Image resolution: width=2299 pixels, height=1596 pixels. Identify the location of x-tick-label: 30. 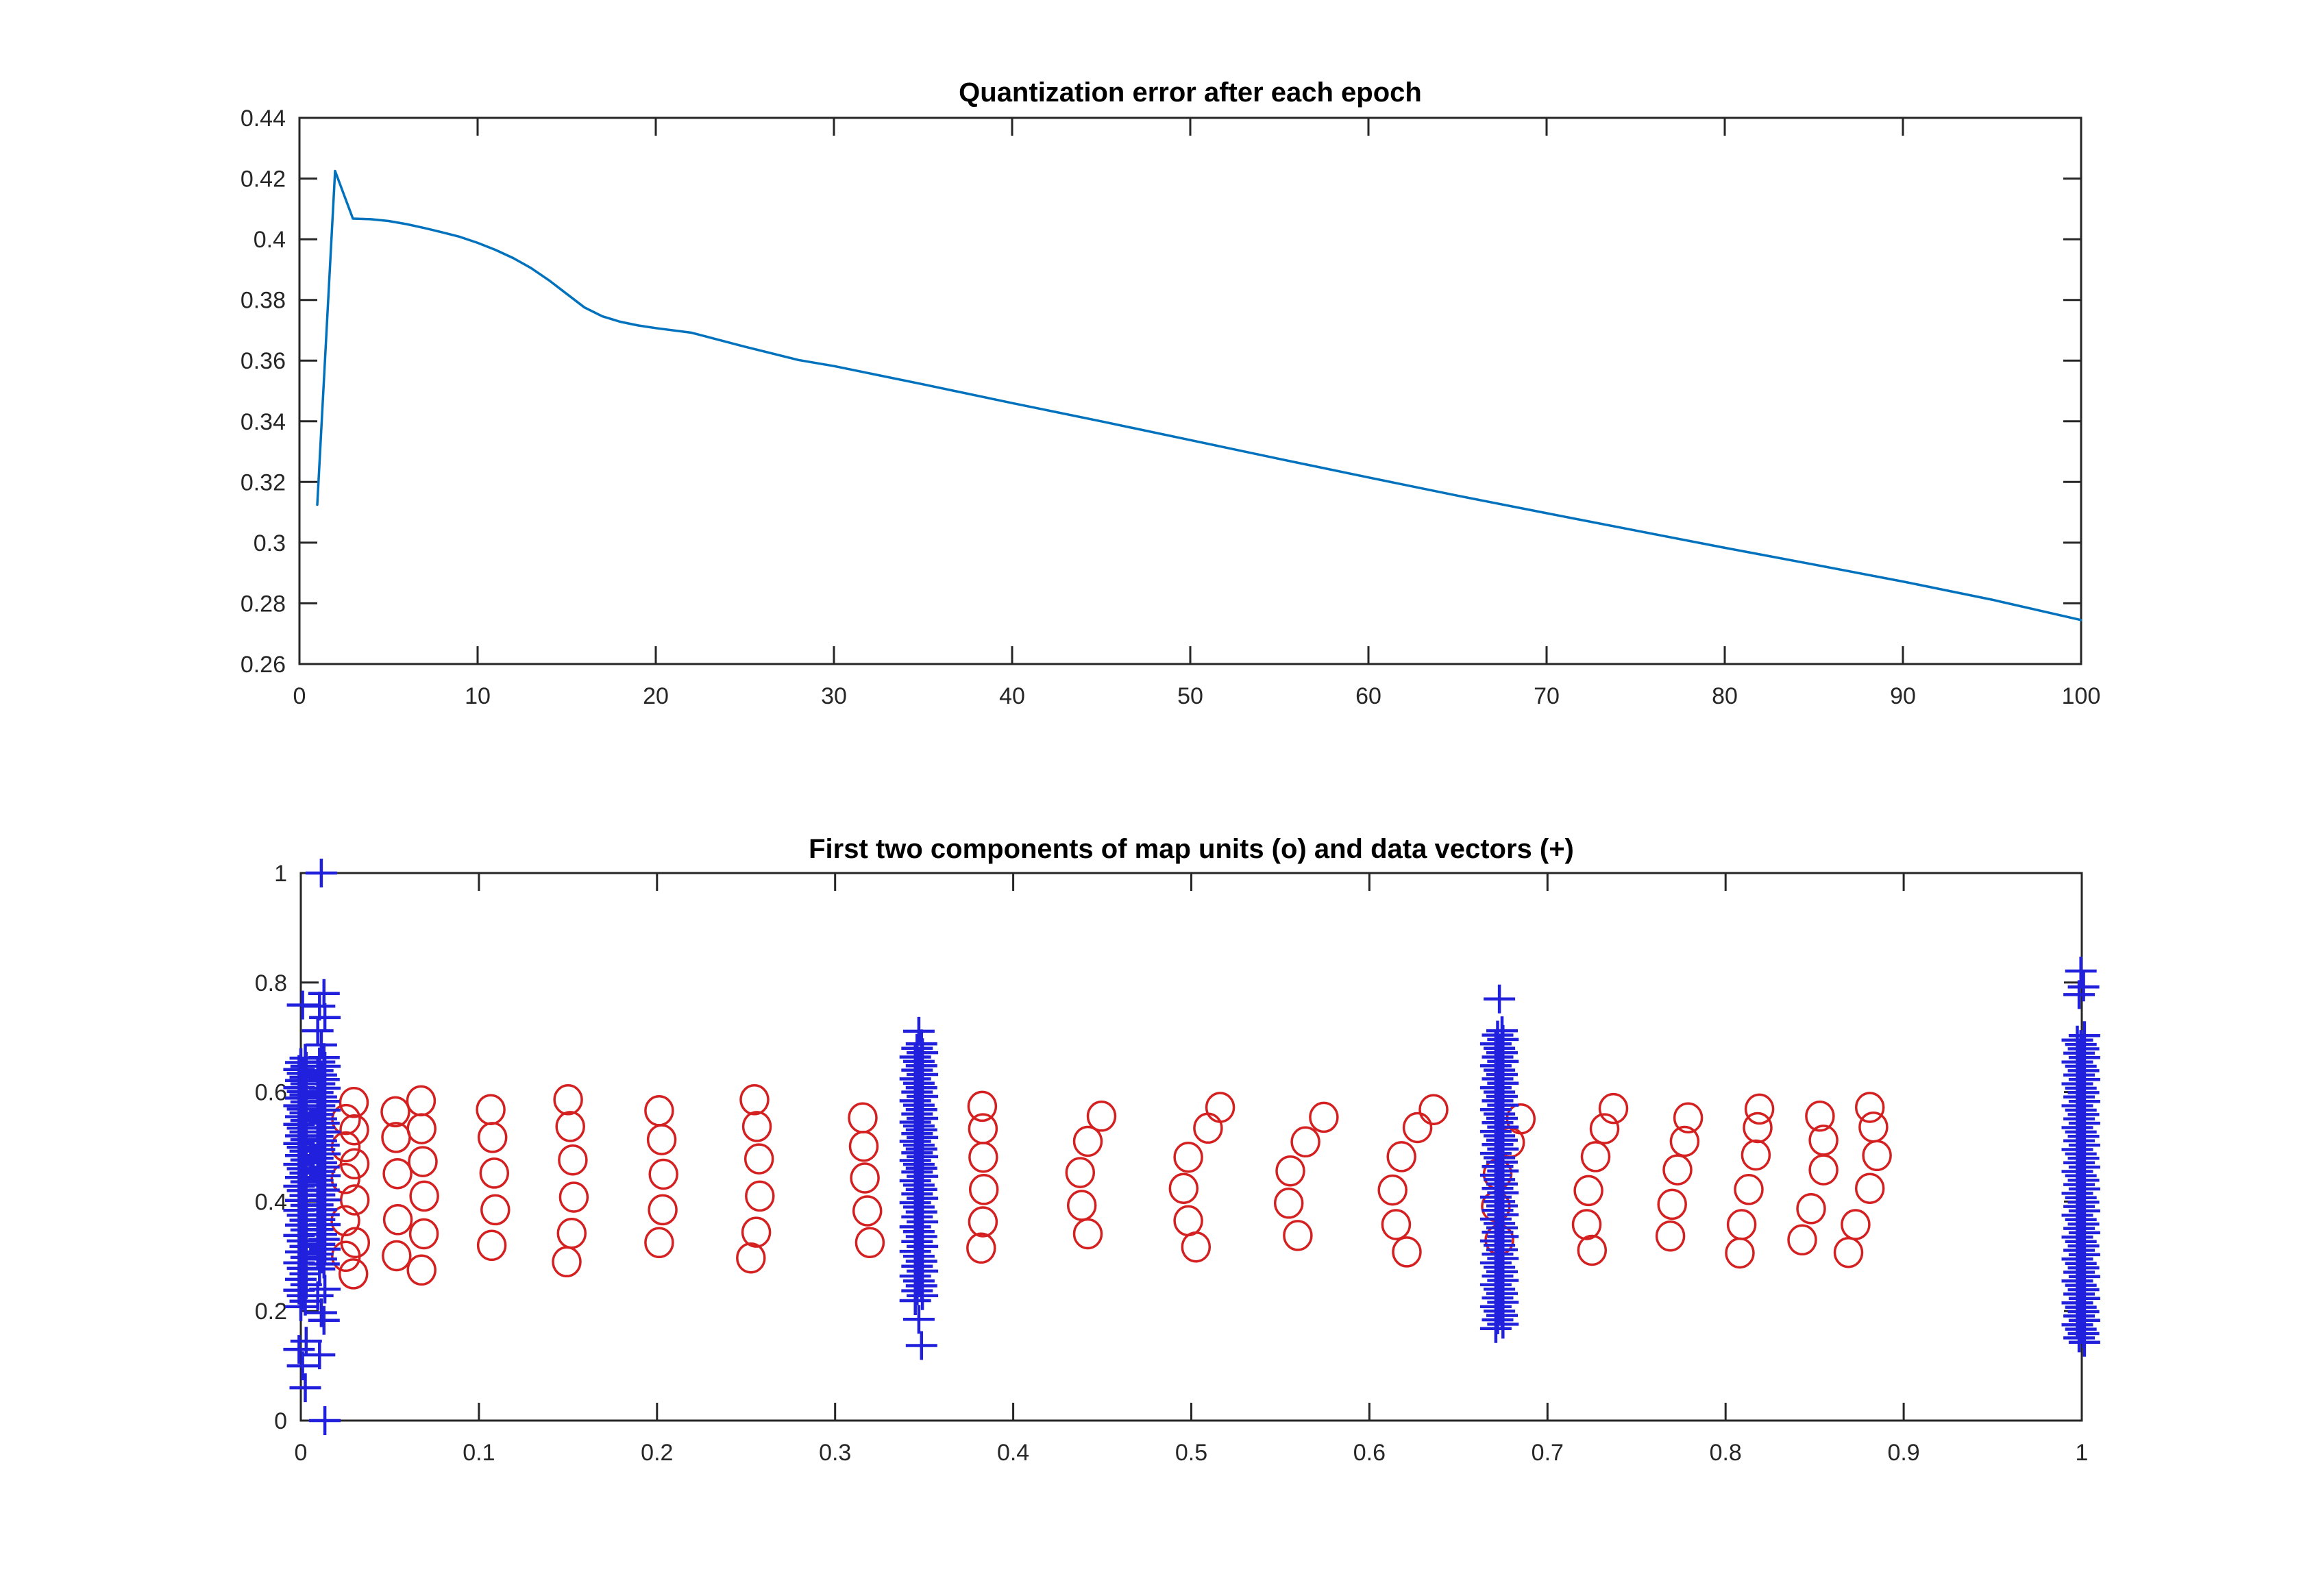
(834, 696).